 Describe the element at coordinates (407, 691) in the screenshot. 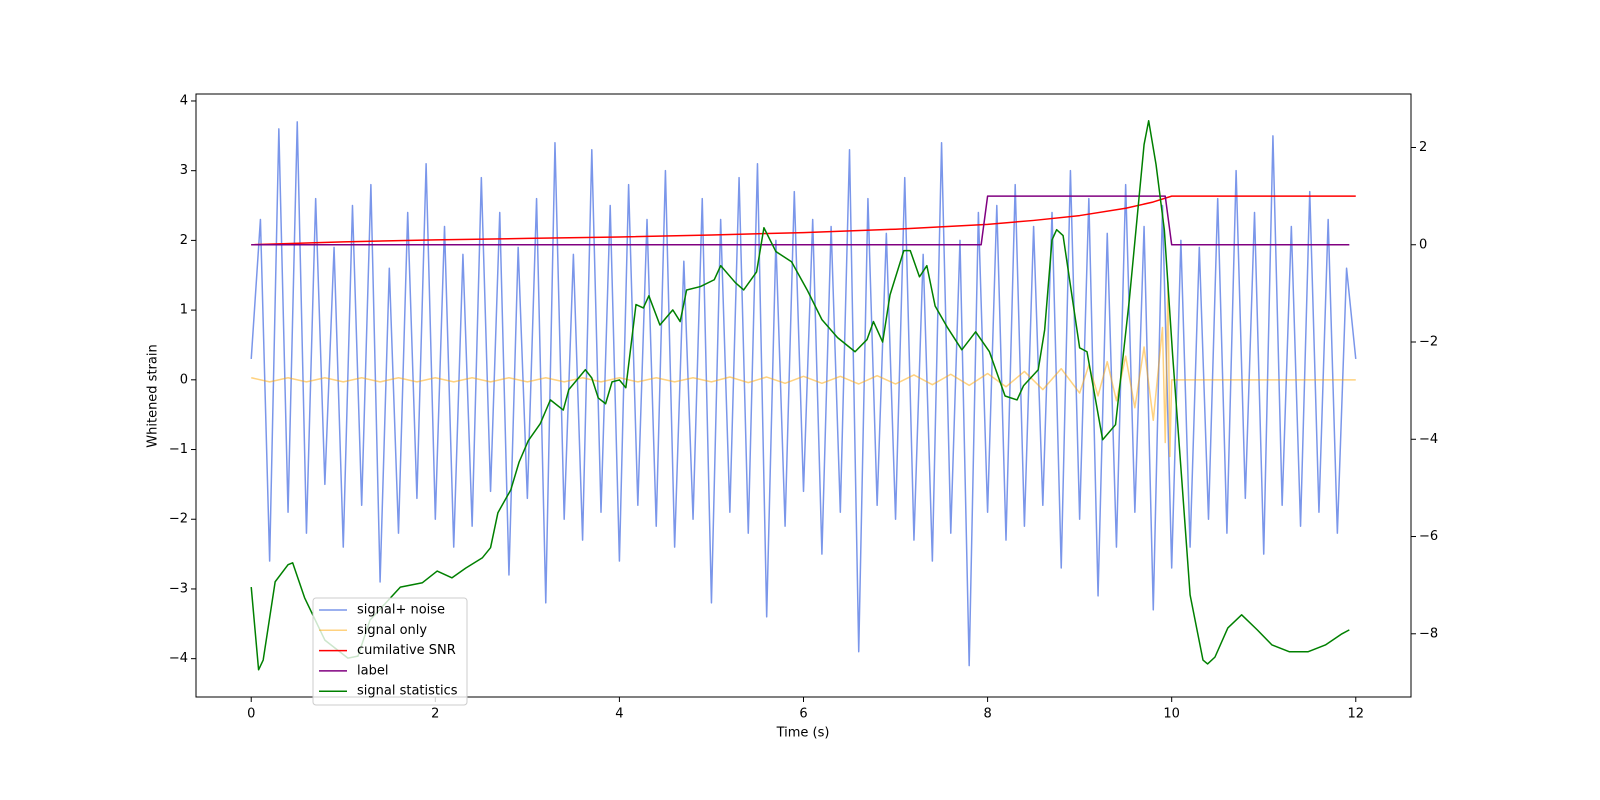

I see `legend-label: signal statistics` at that location.